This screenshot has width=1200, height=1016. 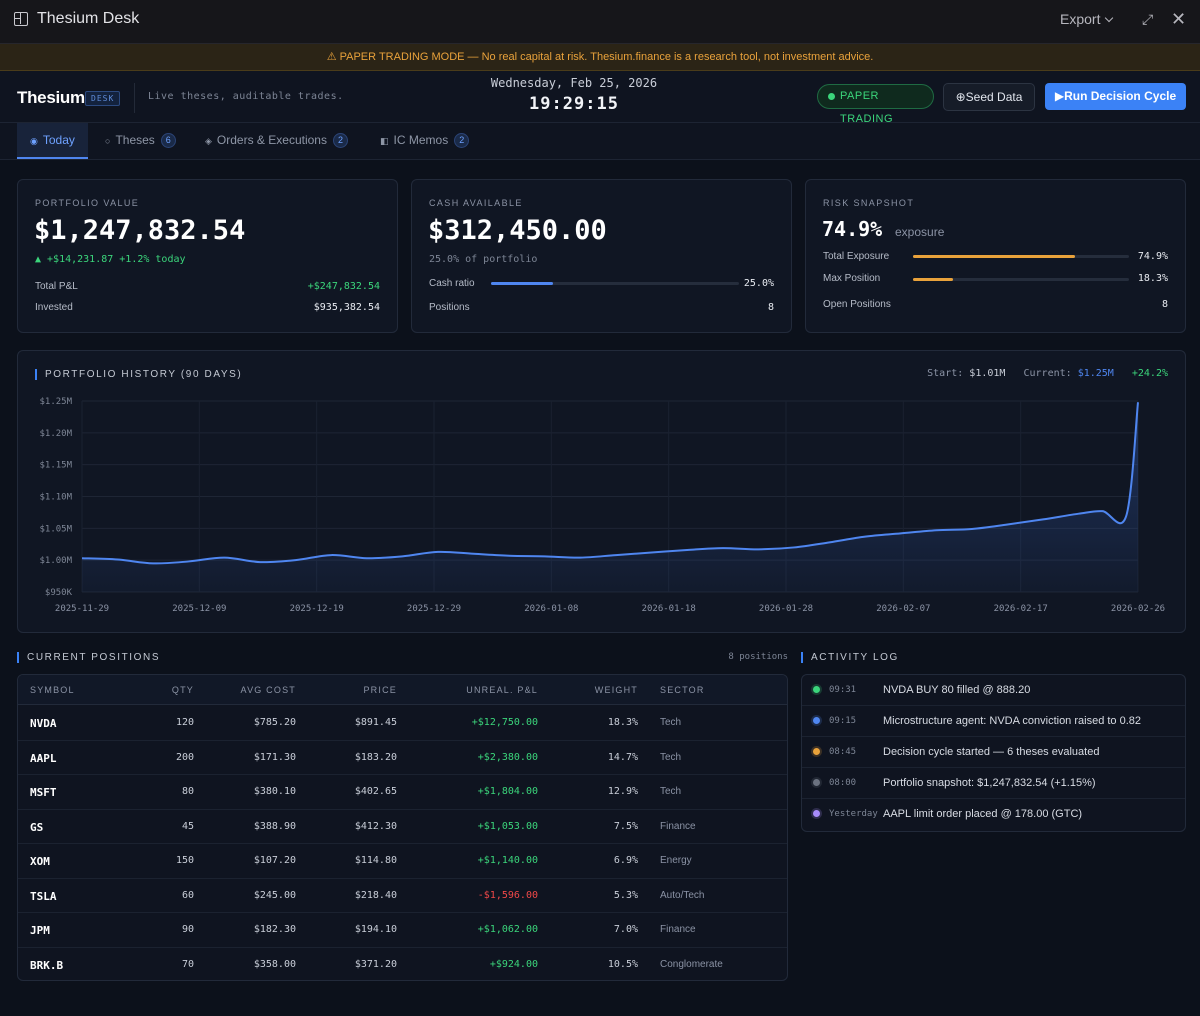 I want to click on cell-weight: 7.0%, so click(x=625, y=929).